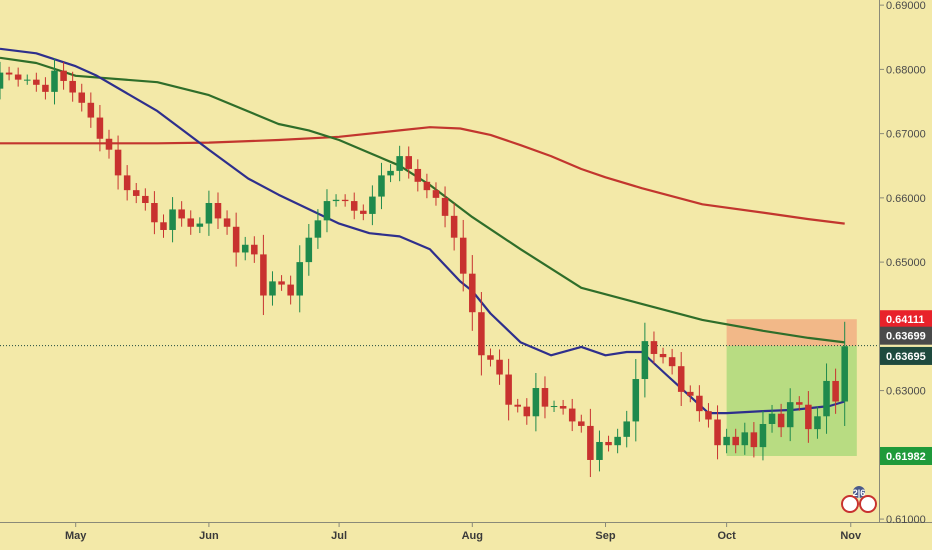 The height and width of the screenshot is (550, 932). I want to click on y-tick-label: 0.69000, so click(906, 6).